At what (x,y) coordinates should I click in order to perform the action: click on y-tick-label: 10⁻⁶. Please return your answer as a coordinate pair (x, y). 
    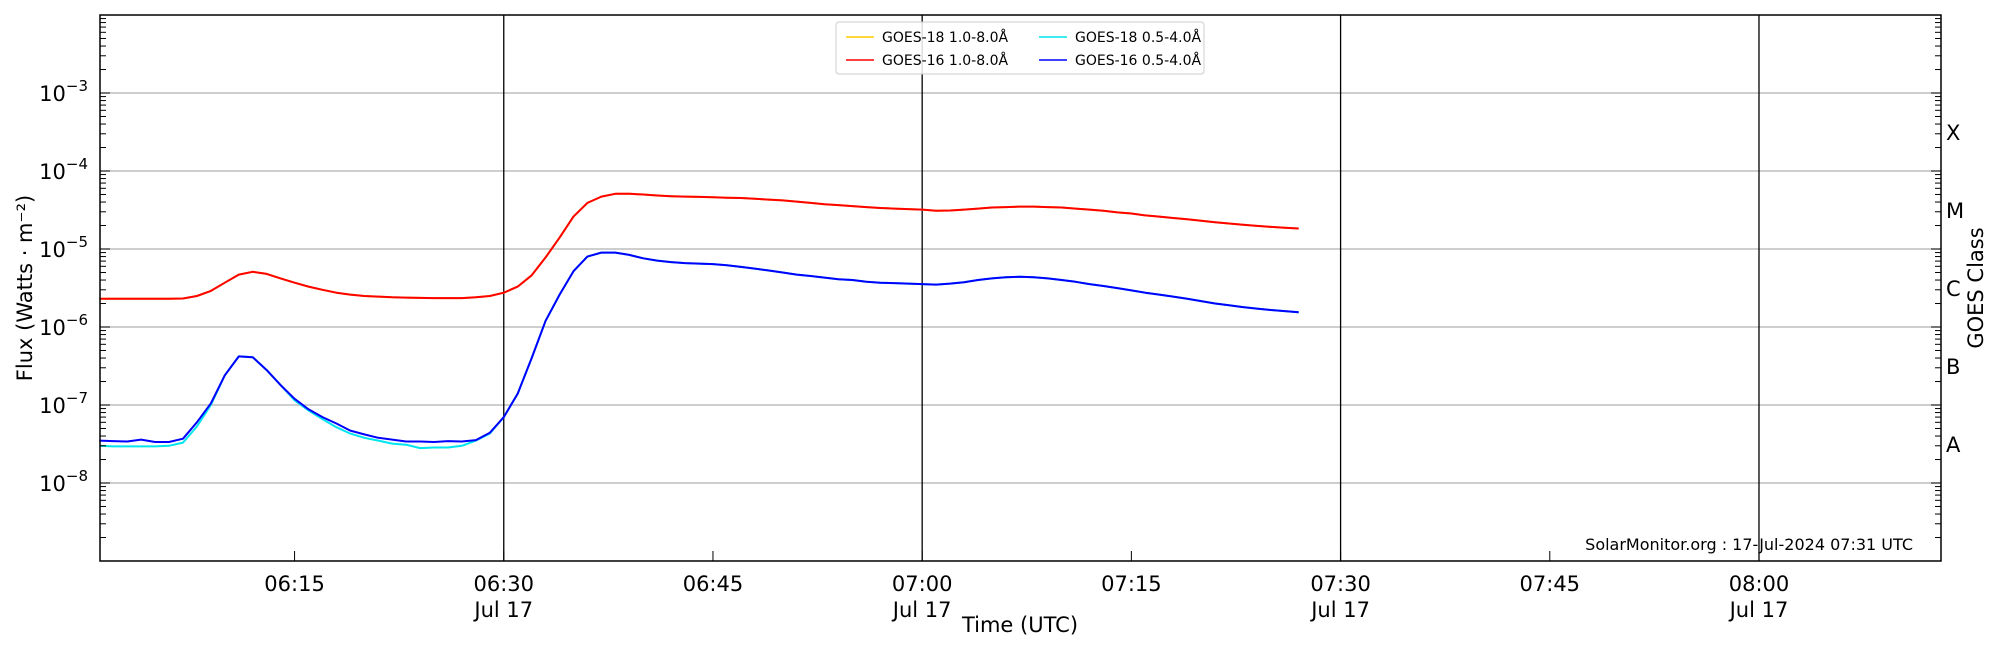
    Looking at the image, I should click on (63, 325).